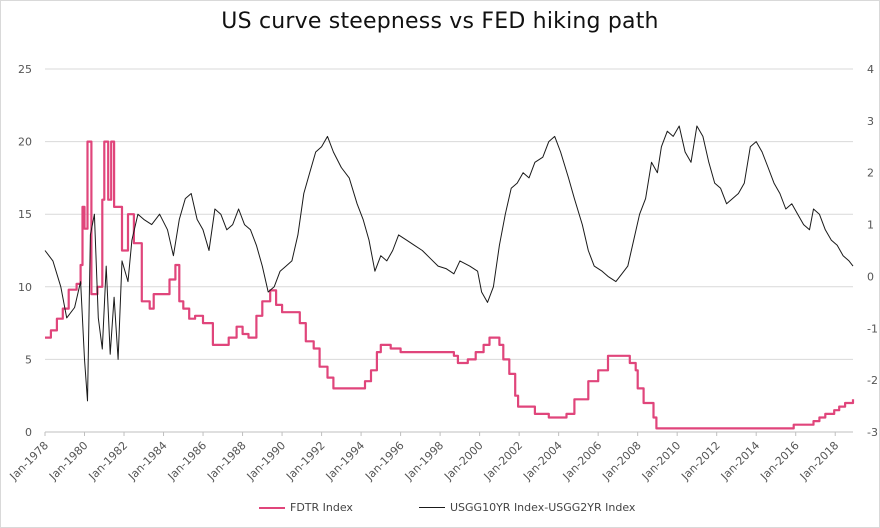 This screenshot has width=880, height=528. Describe the element at coordinates (872, 380) in the screenshot. I see `y-right-tick-label: -2` at that location.